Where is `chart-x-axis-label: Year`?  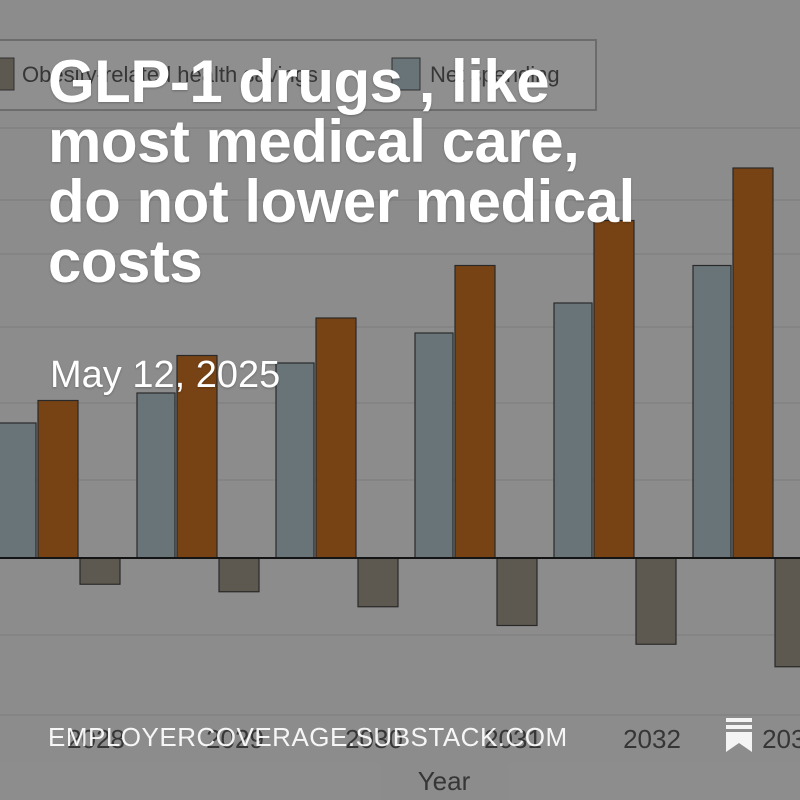 chart-x-axis-label: Year is located at coordinates (444, 781).